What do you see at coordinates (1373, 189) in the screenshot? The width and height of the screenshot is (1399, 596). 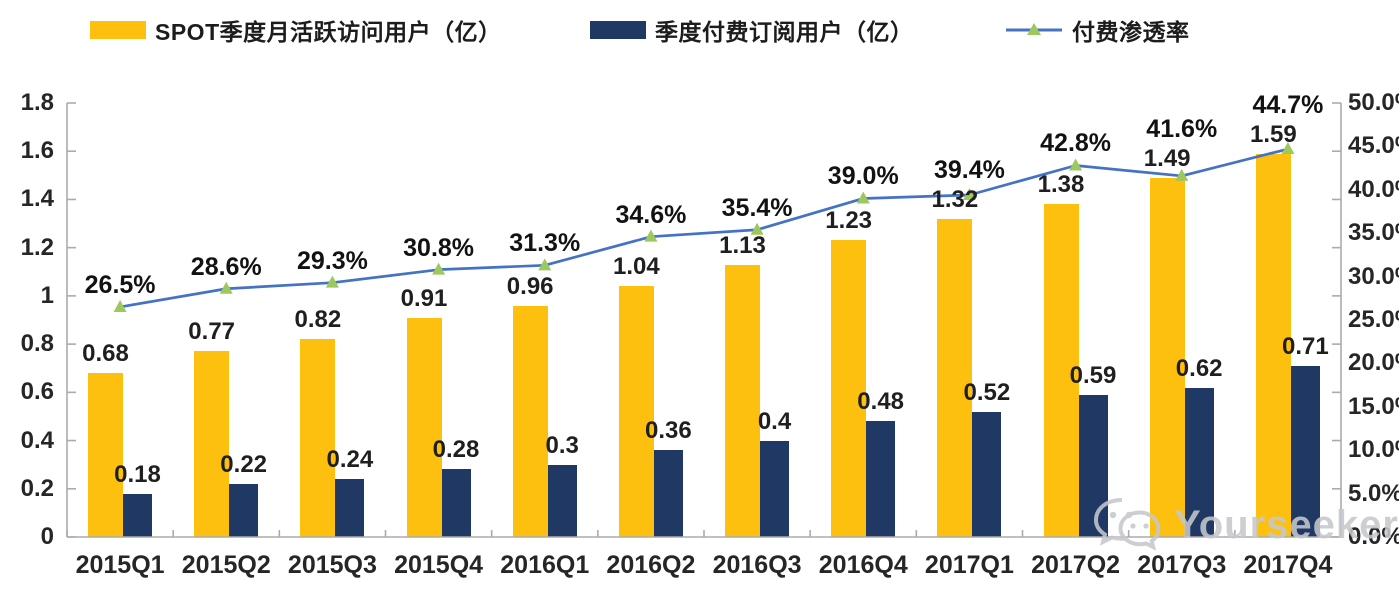 I see `right-axis-tick-label: 40.0%` at bounding box center [1373, 189].